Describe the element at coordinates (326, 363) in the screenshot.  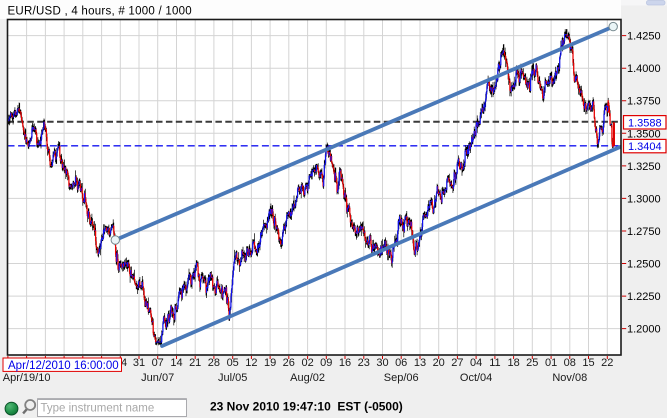
I see `svg-text: 09` at that location.